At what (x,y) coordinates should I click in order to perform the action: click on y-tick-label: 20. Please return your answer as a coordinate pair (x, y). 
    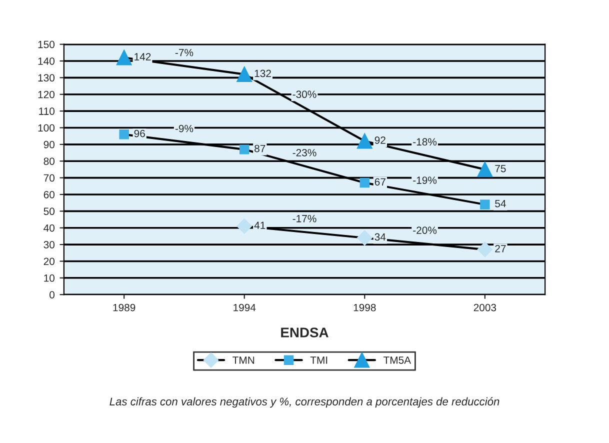
    Looking at the image, I should click on (49, 262).